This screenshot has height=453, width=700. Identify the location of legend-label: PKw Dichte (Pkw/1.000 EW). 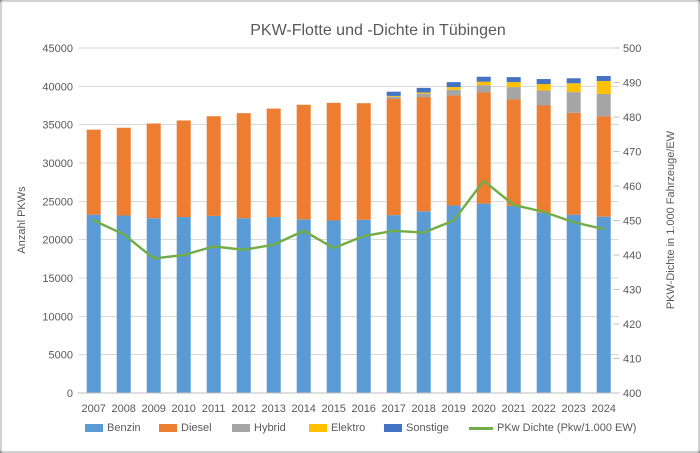
(567, 428).